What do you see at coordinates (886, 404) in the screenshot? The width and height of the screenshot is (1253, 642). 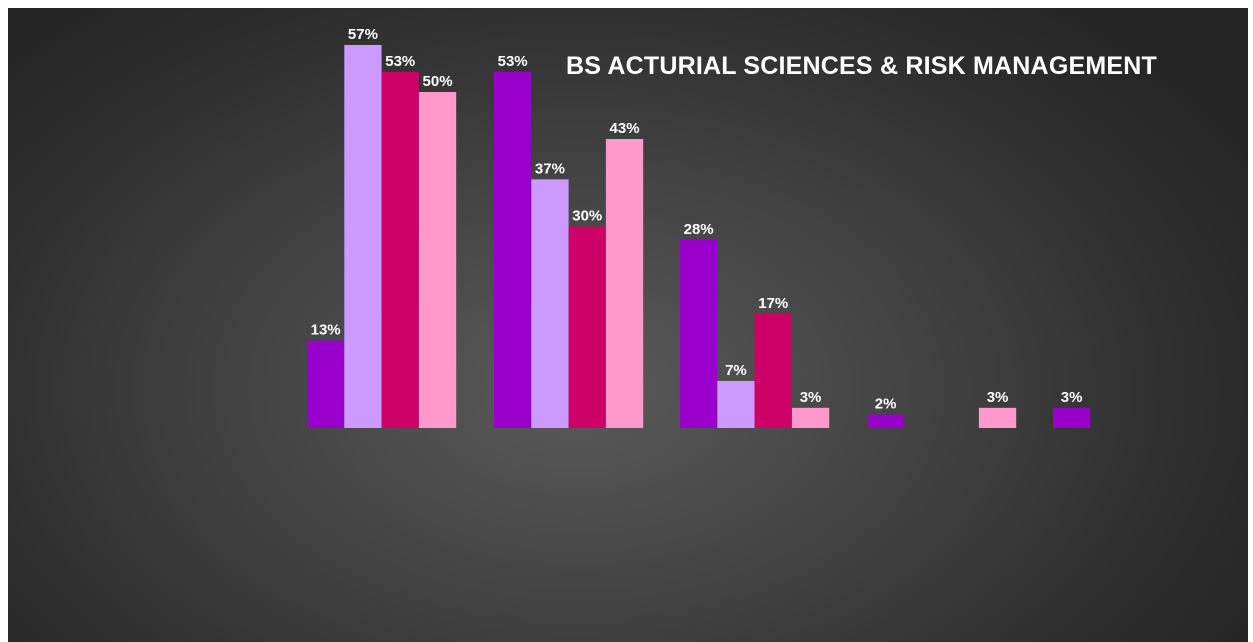 I see `data-label-s1-g4: 2%` at bounding box center [886, 404].